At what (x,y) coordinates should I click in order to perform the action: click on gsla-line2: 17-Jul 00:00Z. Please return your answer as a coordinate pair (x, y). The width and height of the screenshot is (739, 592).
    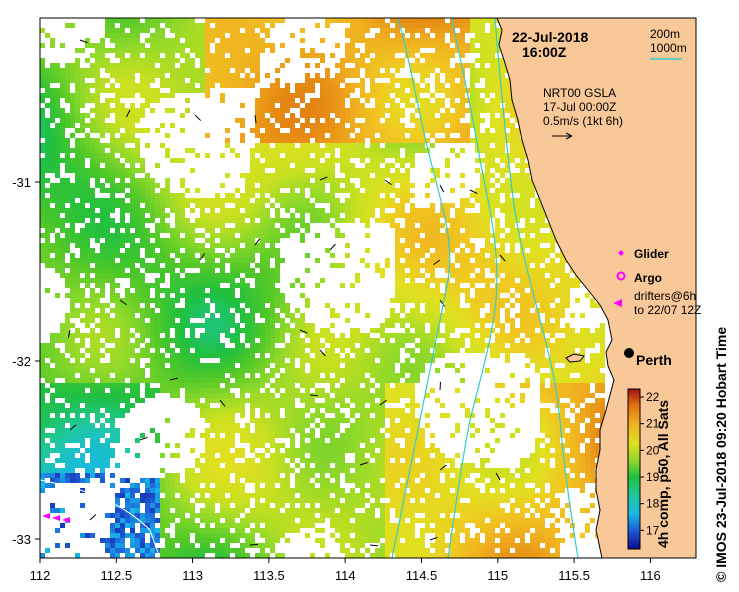
    Looking at the image, I should click on (579, 107).